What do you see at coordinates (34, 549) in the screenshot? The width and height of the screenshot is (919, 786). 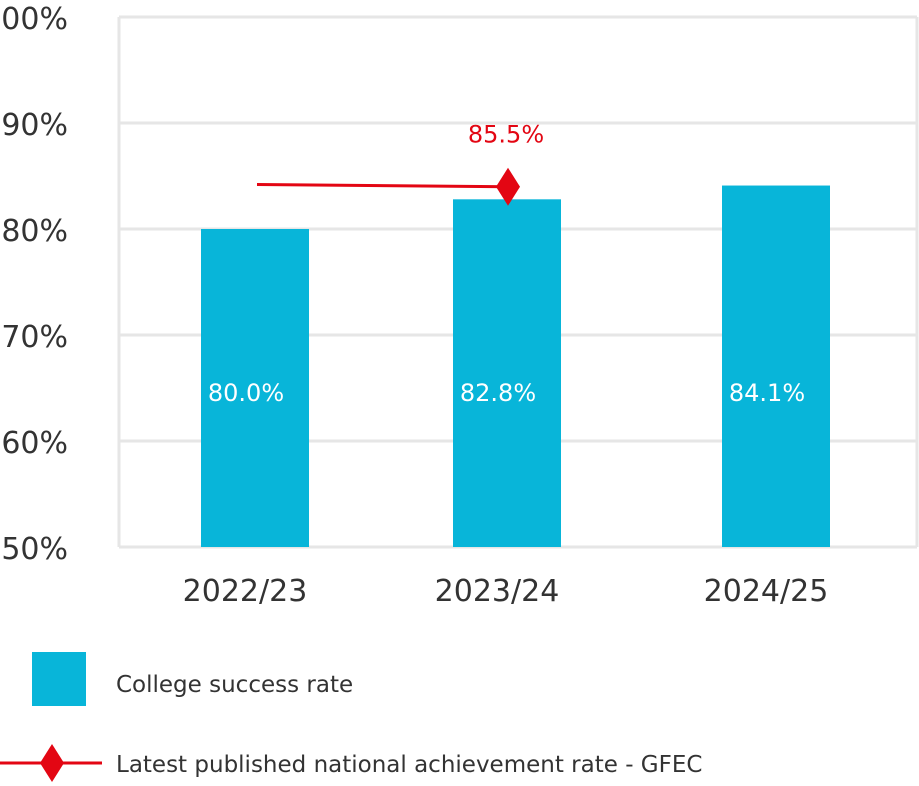 I see `y-tick-label: 50%` at bounding box center [34, 549].